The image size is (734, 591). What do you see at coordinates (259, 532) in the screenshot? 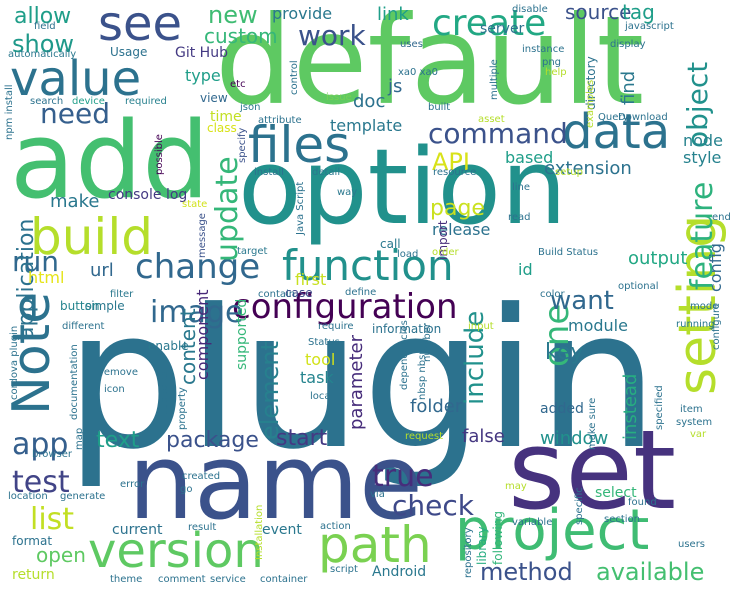
I see `word: Installation` at bounding box center [259, 532].